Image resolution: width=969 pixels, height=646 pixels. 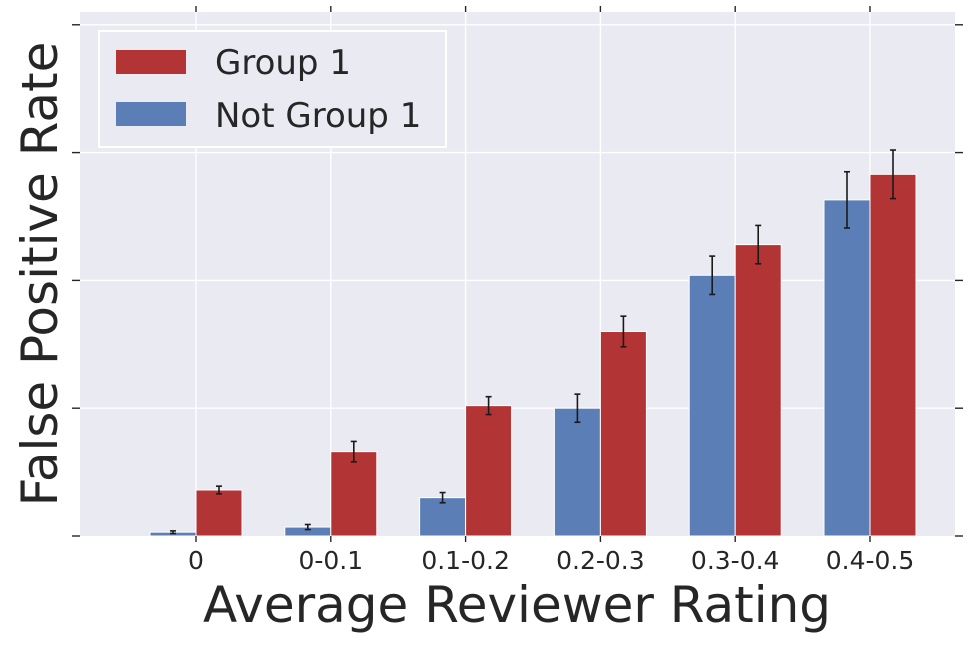 I want to click on x-tick-label-1: 0-0.1, so click(x=330, y=560).